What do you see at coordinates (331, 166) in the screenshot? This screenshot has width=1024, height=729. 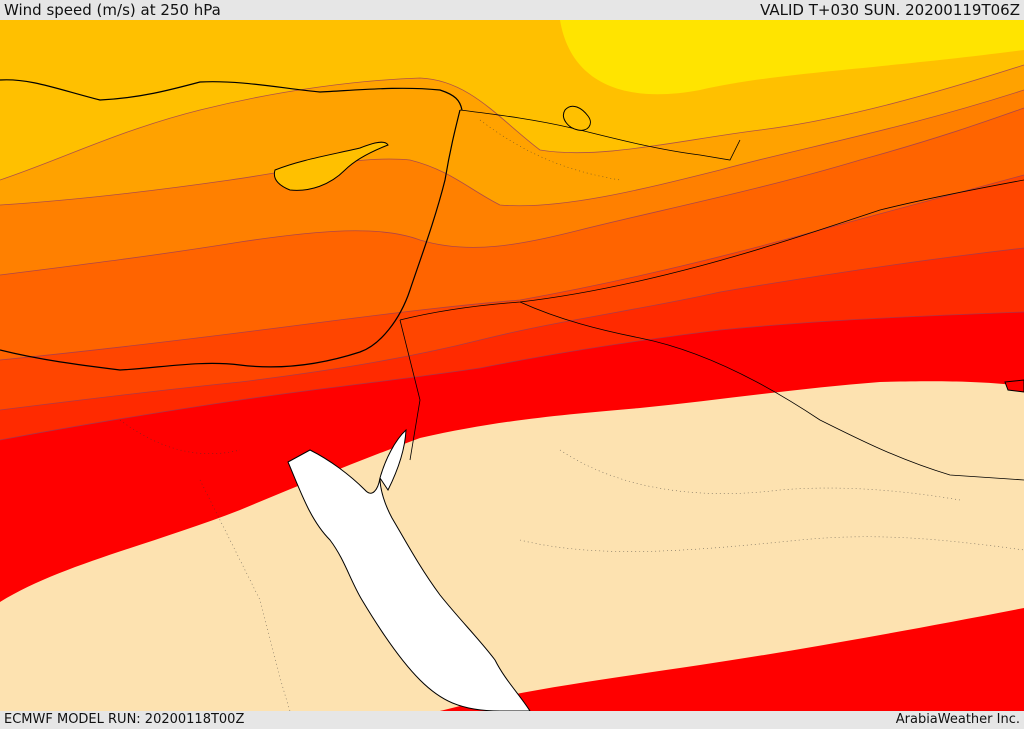 I see `cyprus-island` at bounding box center [331, 166].